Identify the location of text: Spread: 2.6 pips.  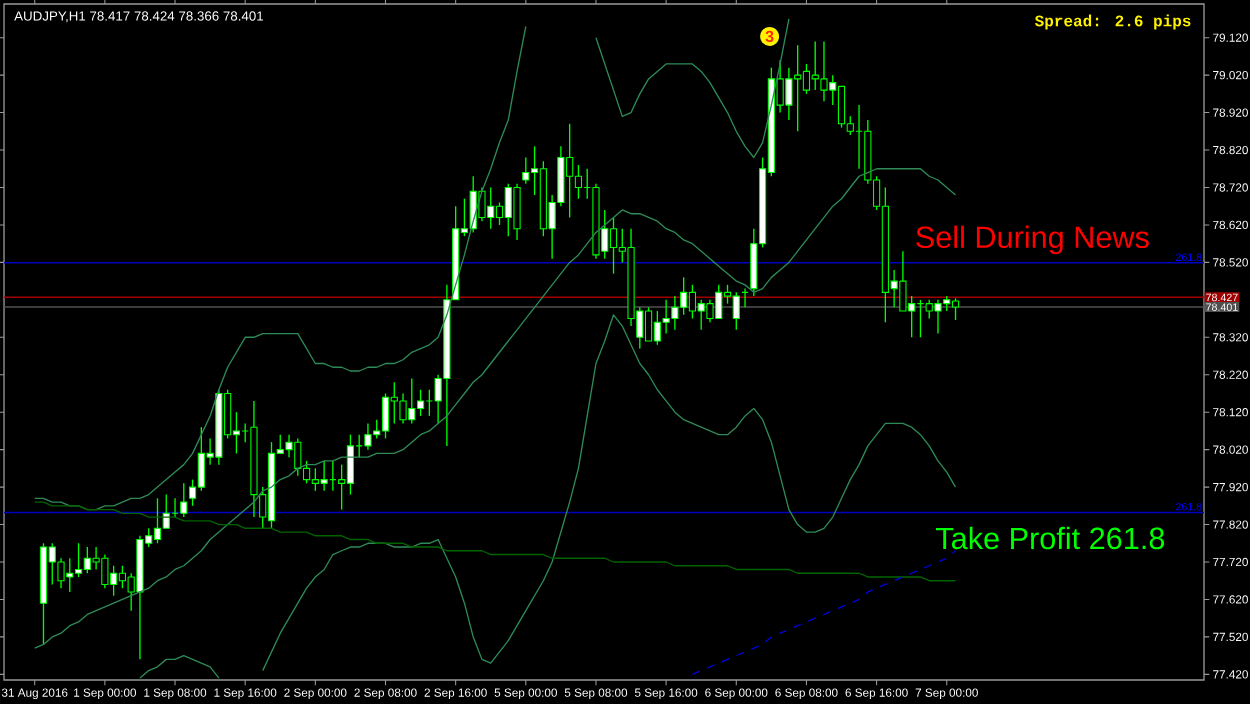
(1112, 22).